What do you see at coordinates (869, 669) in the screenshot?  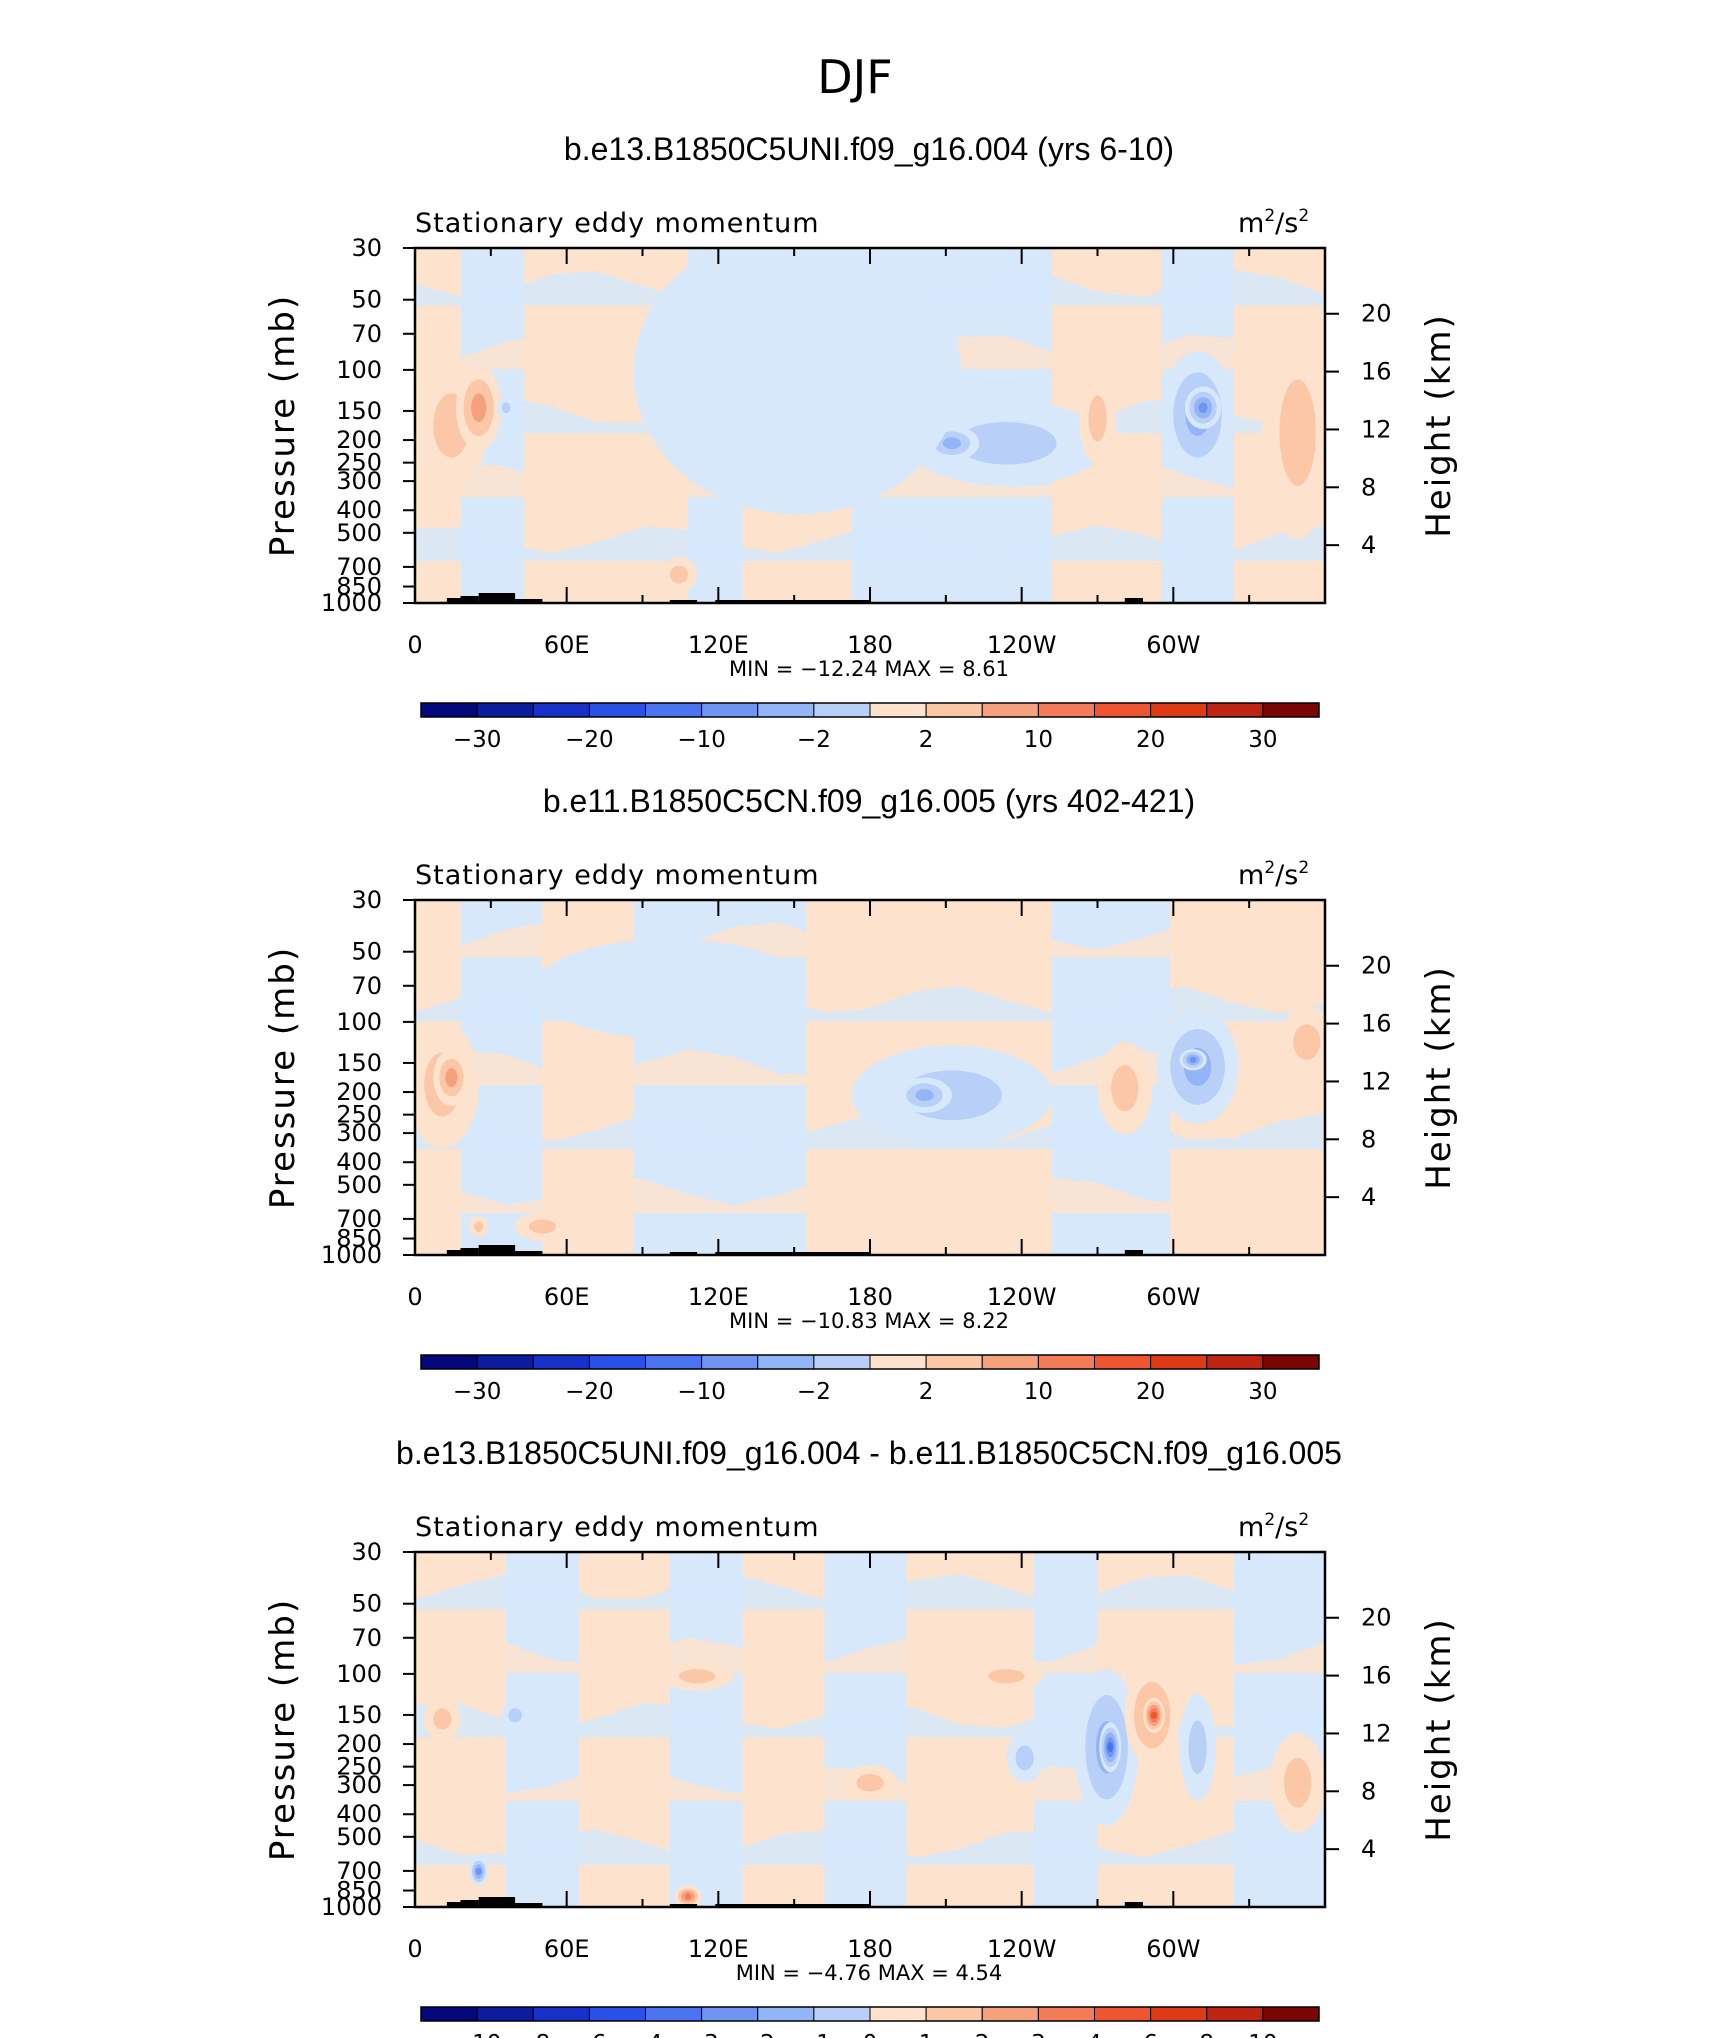 I see `min-max-stats: MIN = −12.24 MAX = 8.61` at bounding box center [869, 669].